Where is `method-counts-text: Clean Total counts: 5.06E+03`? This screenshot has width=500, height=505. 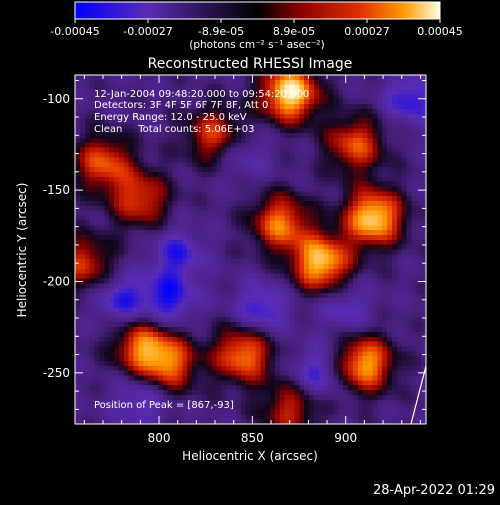
method-counts-text: Clean Total counts: 5.06E+03 is located at coordinates (174, 129).